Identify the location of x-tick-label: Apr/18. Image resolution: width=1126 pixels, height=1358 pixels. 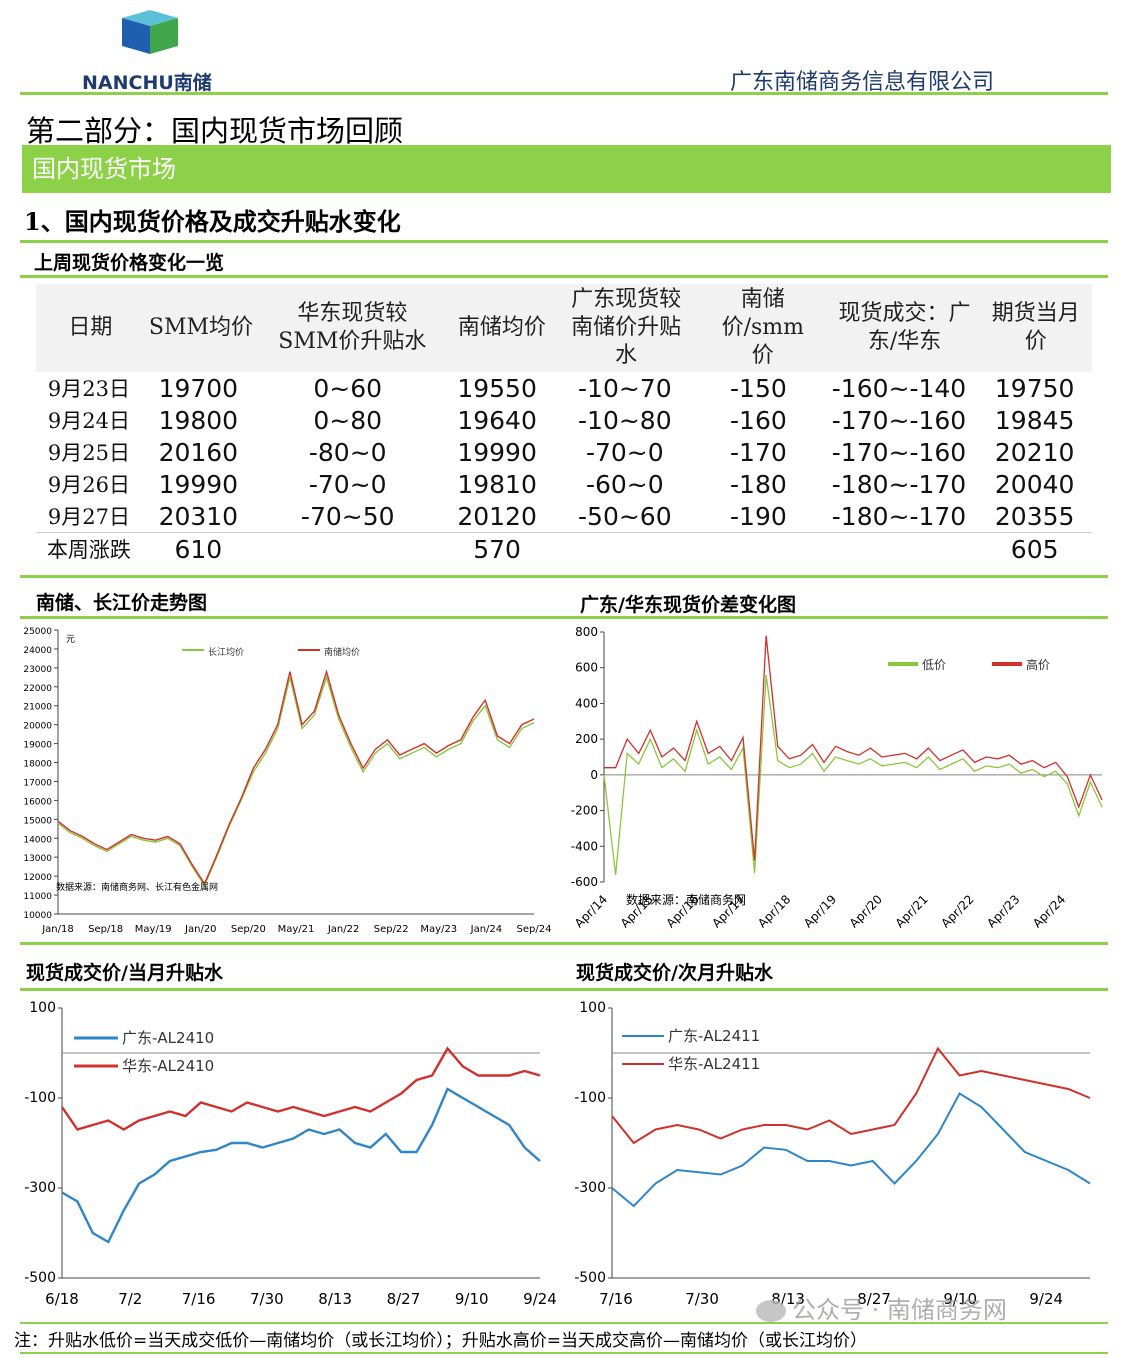
(774, 911).